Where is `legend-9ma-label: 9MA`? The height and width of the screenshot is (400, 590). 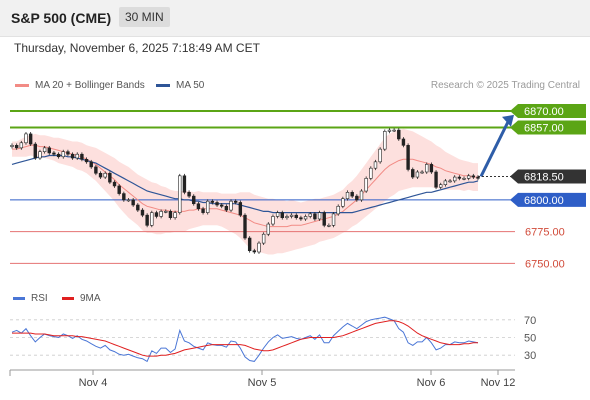
legend-9ma-label: 9MA is located at coordinates (90, 298).